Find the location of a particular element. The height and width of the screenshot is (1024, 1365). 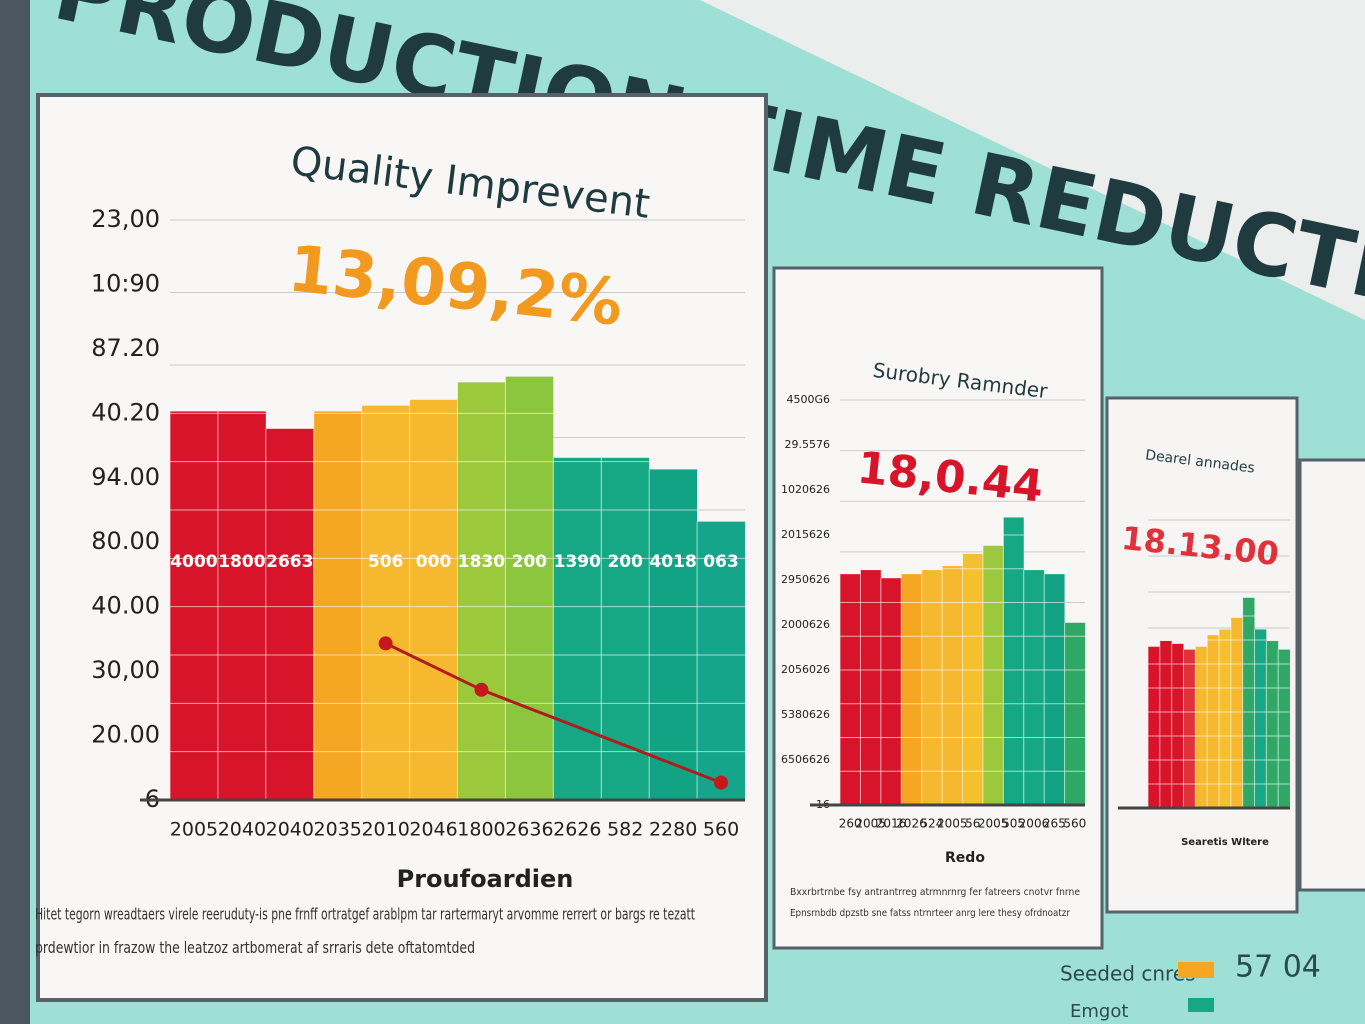

y-tick-label: 2000626 is located at coordinates (805, 624).